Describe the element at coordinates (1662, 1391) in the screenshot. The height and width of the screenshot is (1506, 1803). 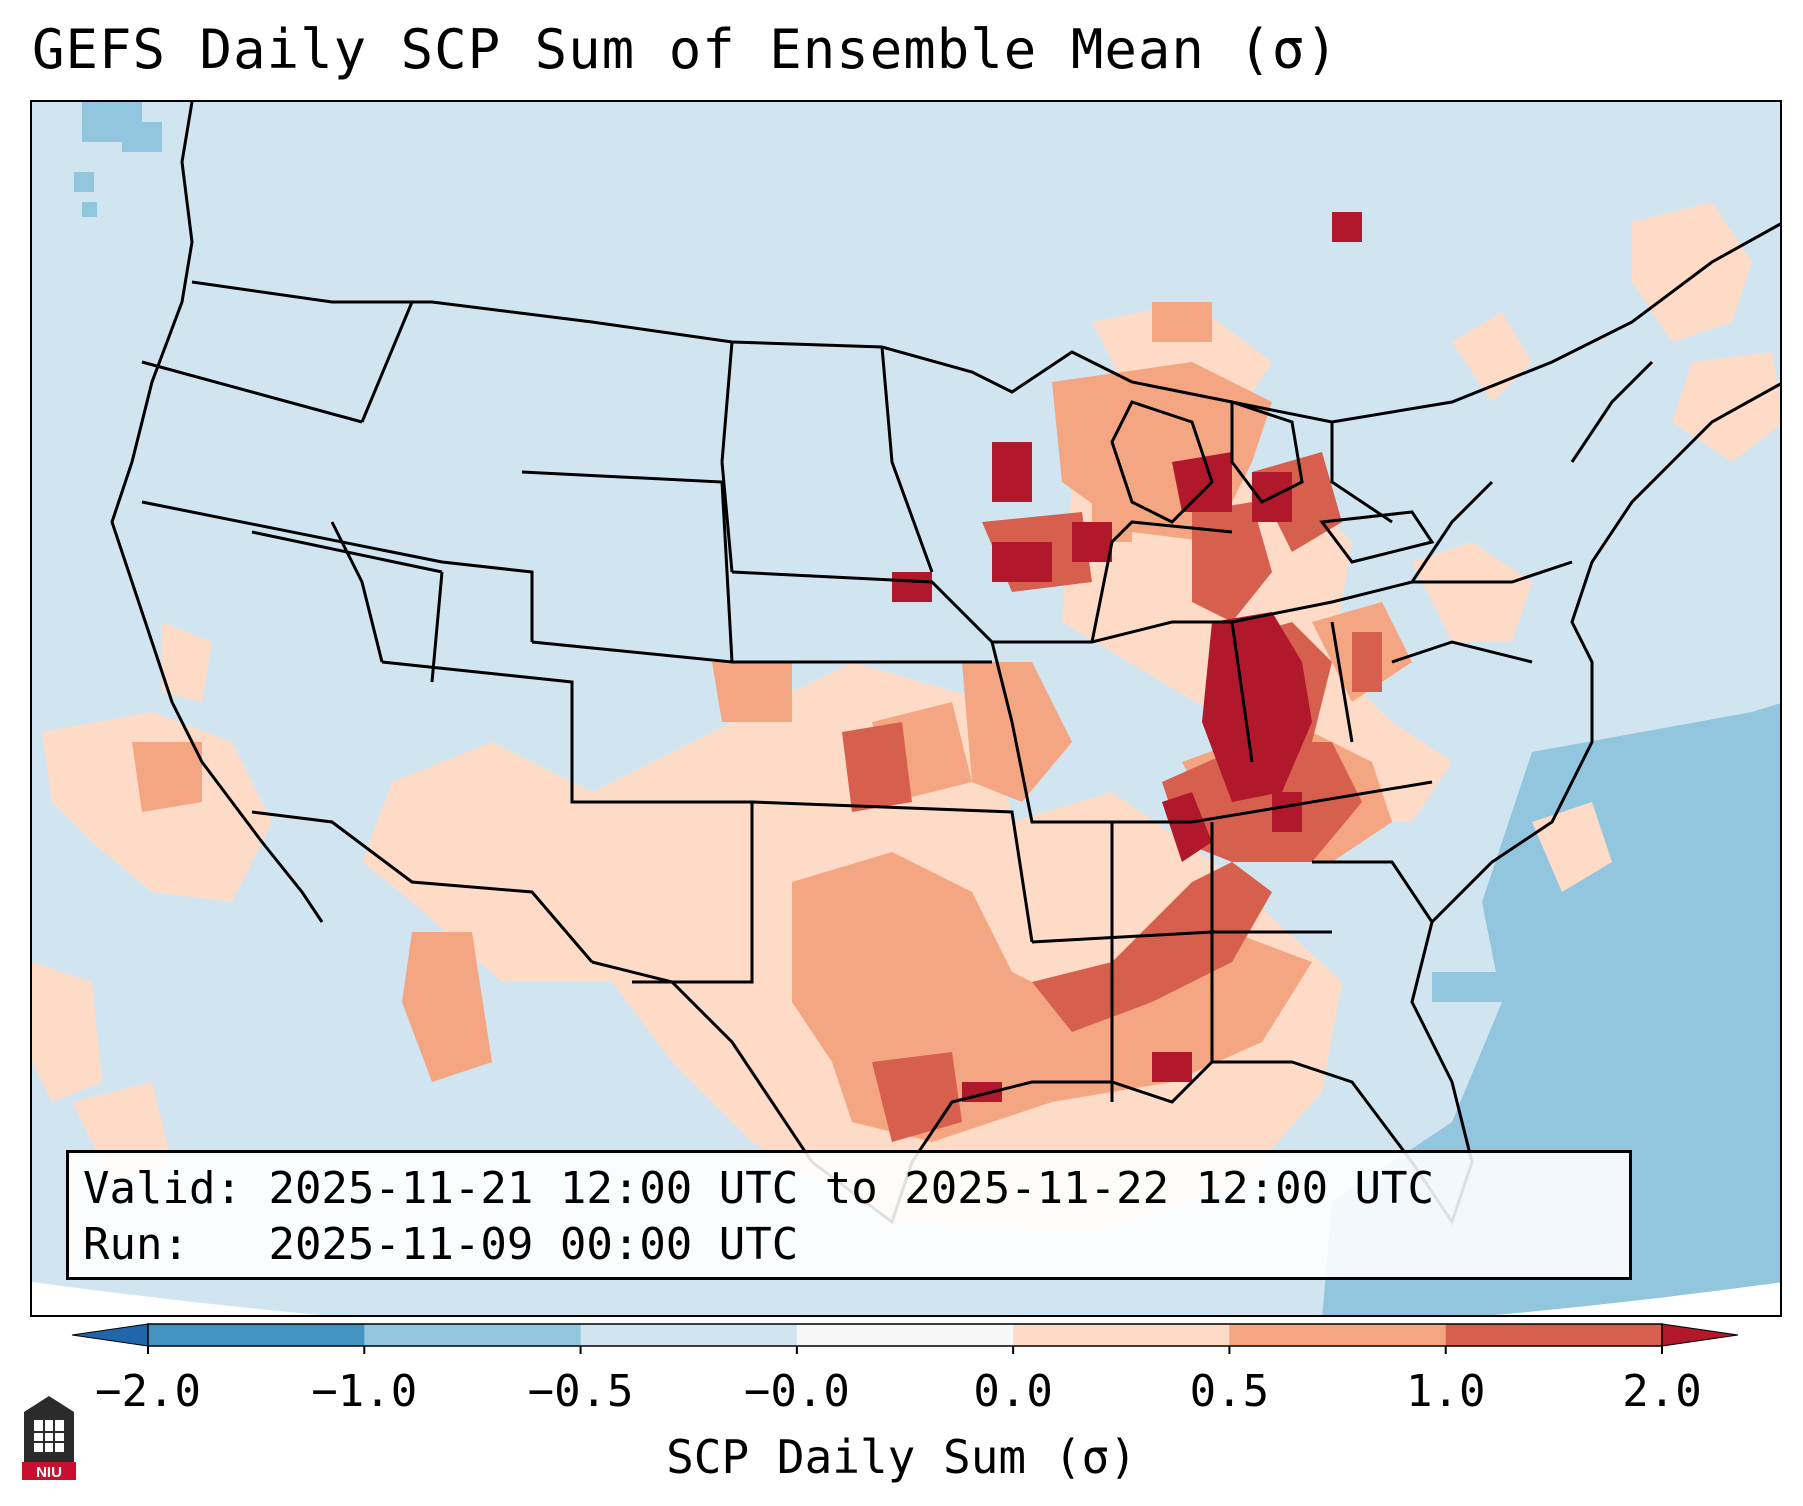
I see `colorbar-tick-label: 2.0` at that location.